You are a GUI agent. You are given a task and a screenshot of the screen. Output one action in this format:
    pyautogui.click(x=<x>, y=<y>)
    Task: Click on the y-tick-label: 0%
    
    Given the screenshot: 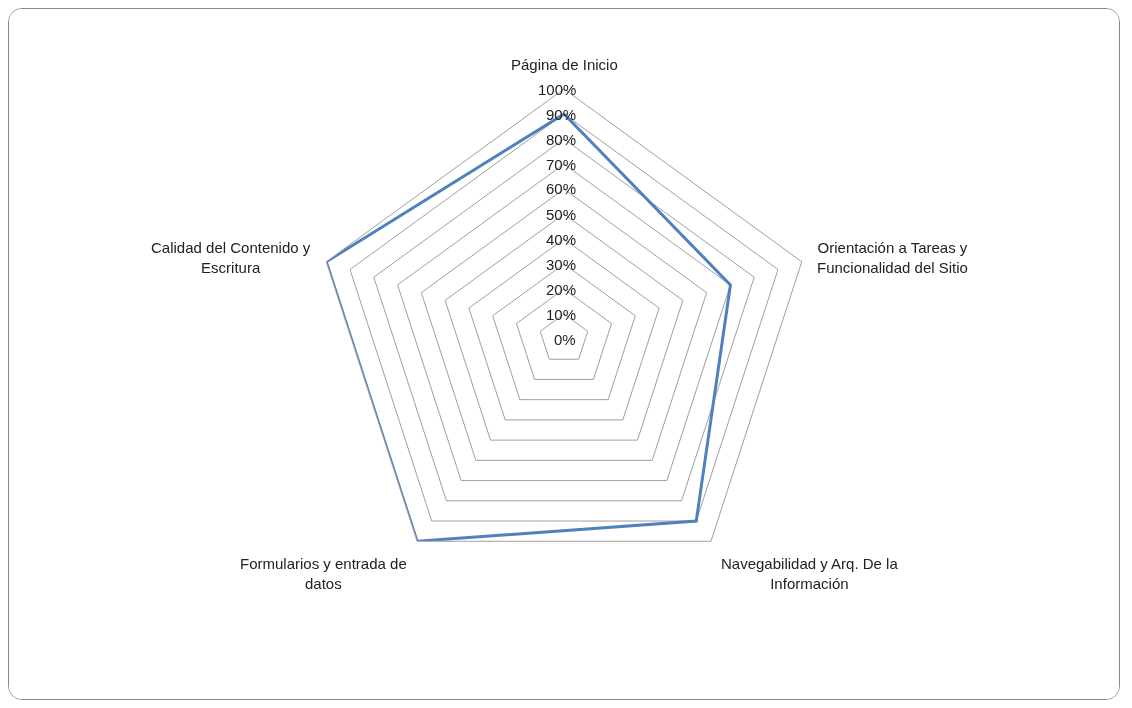 What is the action you would take?
    pyautogui.click(x=565, y=339)
    